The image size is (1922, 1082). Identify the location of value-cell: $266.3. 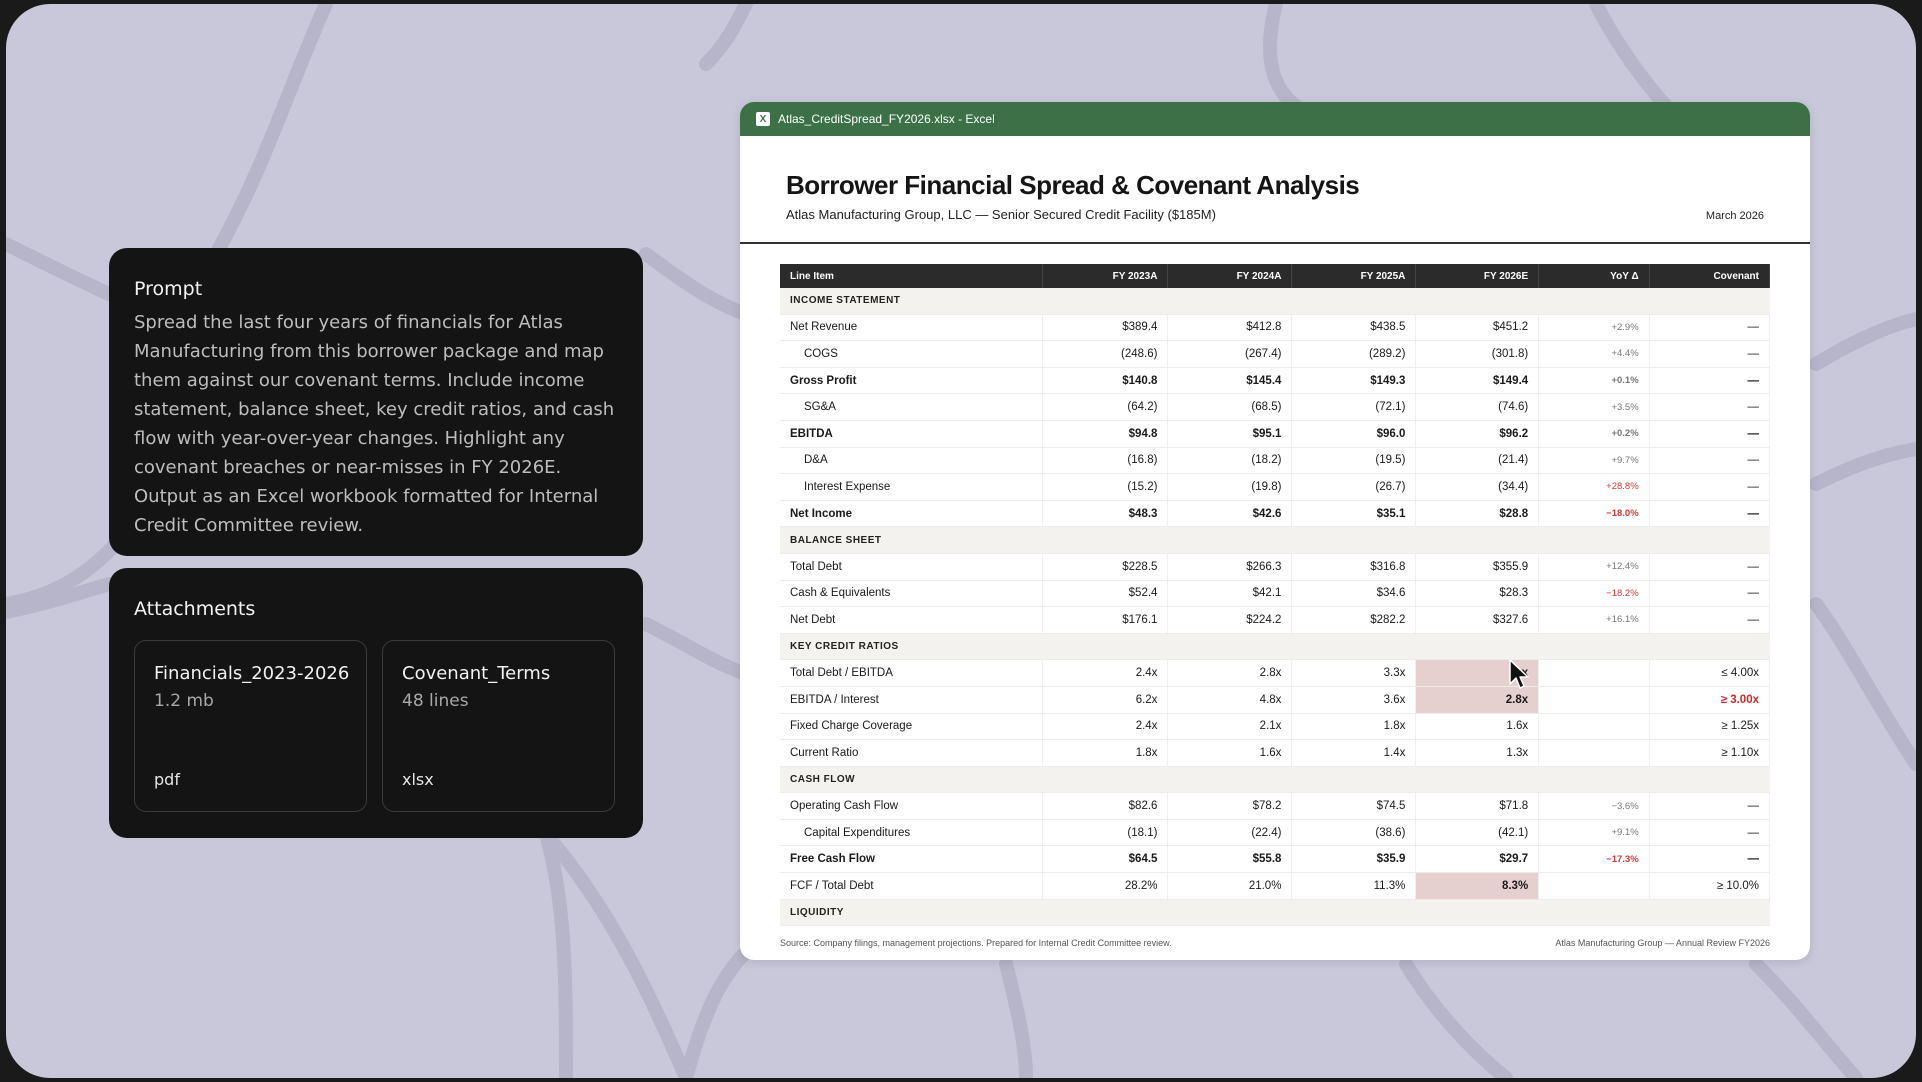
(1230, 567).